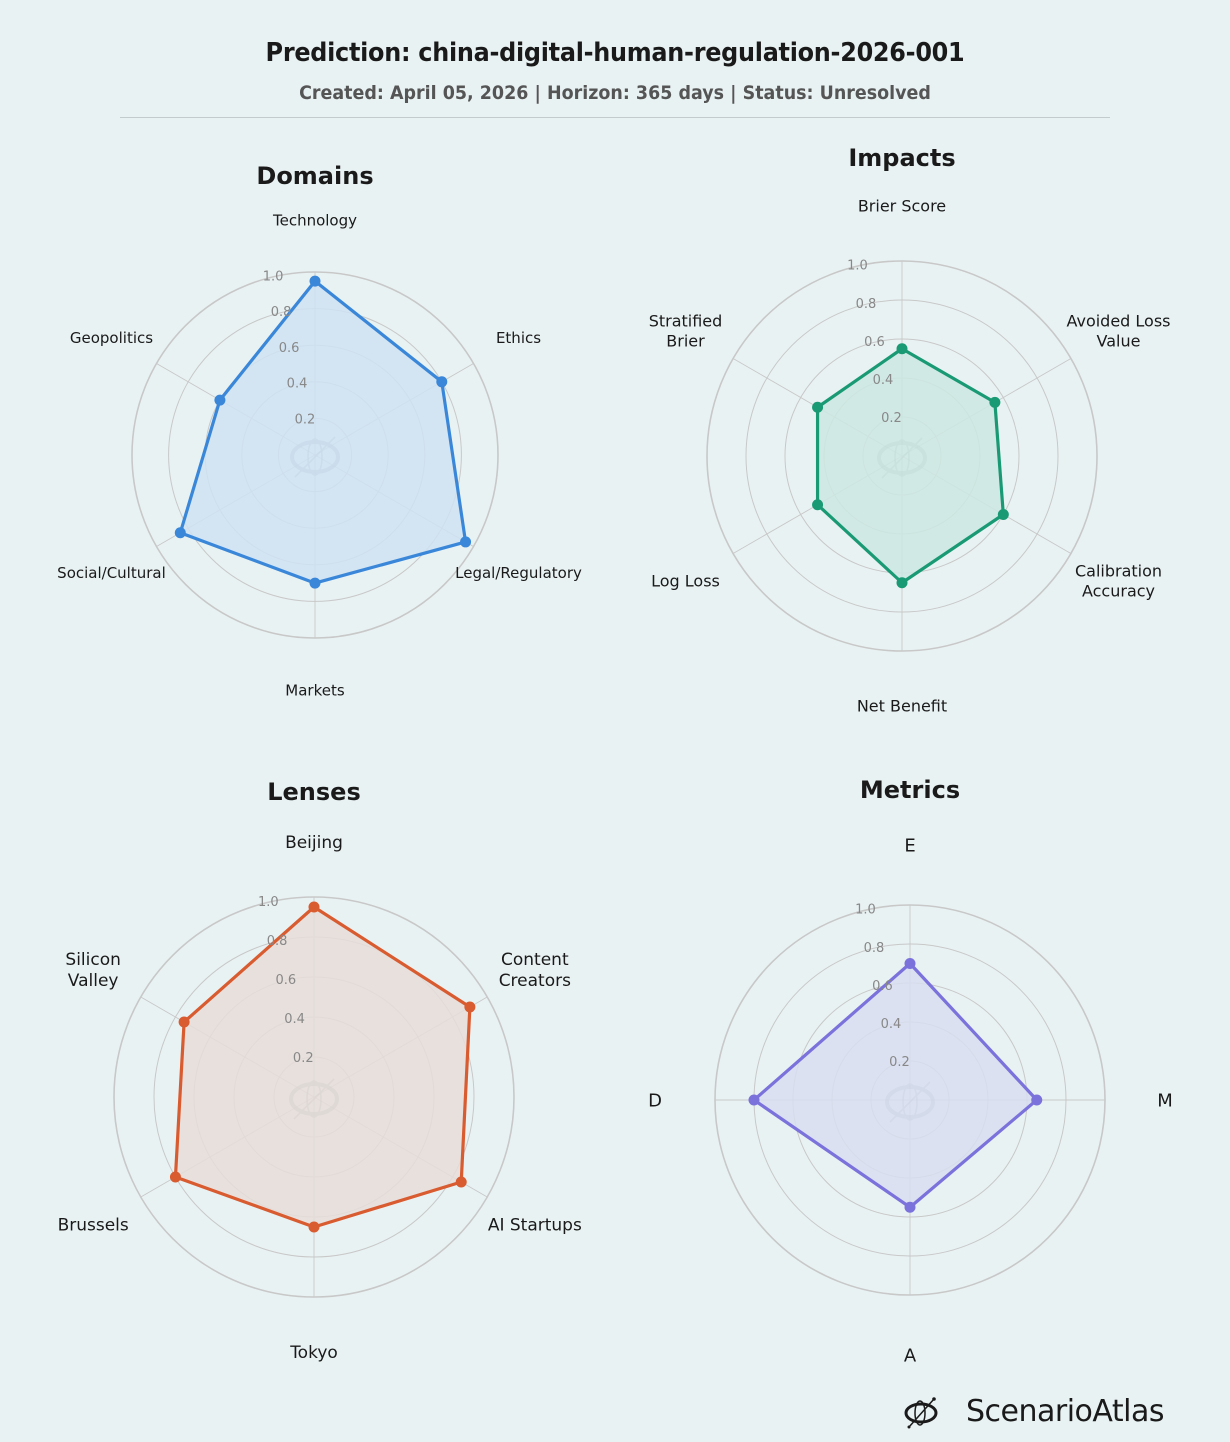  What do you see at coordinates (655, 1100) in the screenshot?
I see `axis-label: D` at bounding box center [655, 1100].